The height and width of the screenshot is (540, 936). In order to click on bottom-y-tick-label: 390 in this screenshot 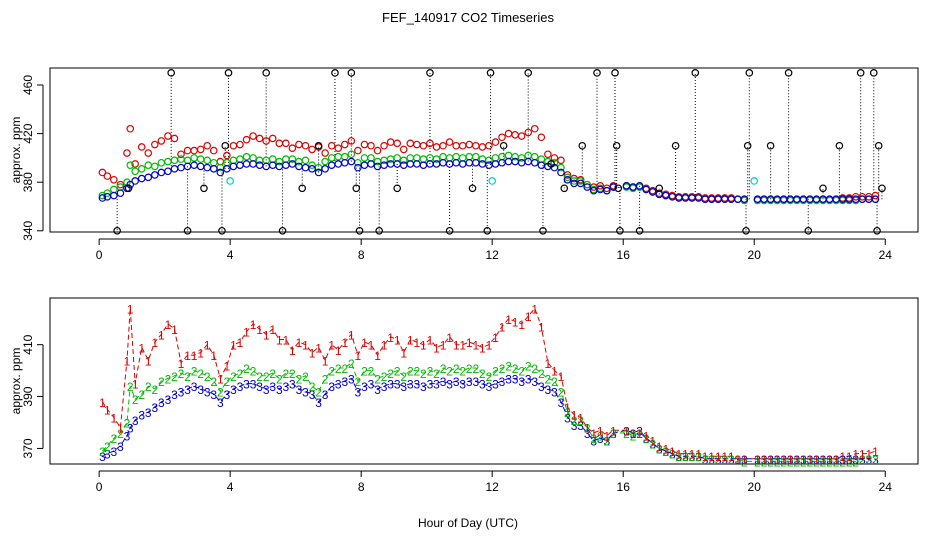, I will do `click(28, 396)`.